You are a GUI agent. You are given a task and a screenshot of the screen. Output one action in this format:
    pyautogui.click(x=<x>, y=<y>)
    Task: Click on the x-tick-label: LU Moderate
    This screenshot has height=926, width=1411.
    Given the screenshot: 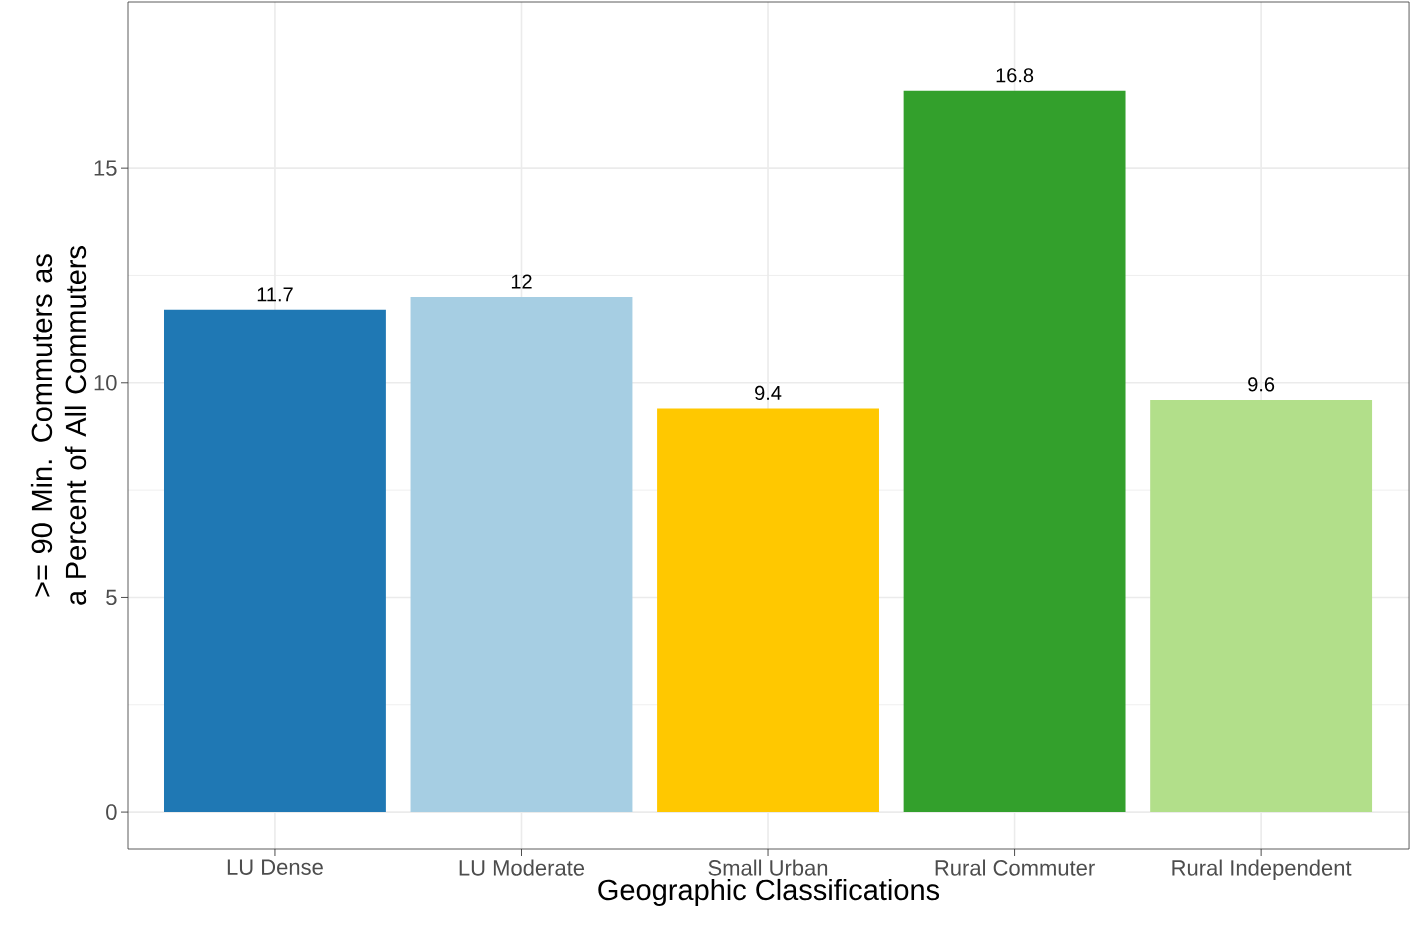 What is the action you would take?
    pyautogui.click(x=522, y=867)
    